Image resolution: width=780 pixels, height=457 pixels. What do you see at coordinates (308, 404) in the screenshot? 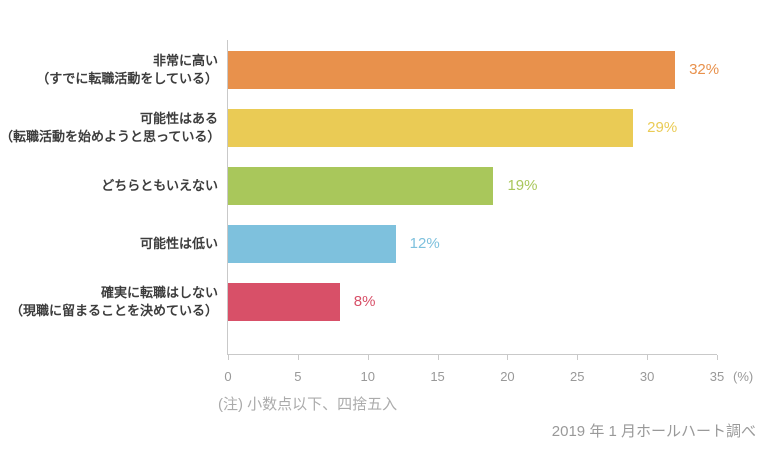
I see `footnote: (注) 小数点以下、四捨五入` at bounding box center [308, 404].